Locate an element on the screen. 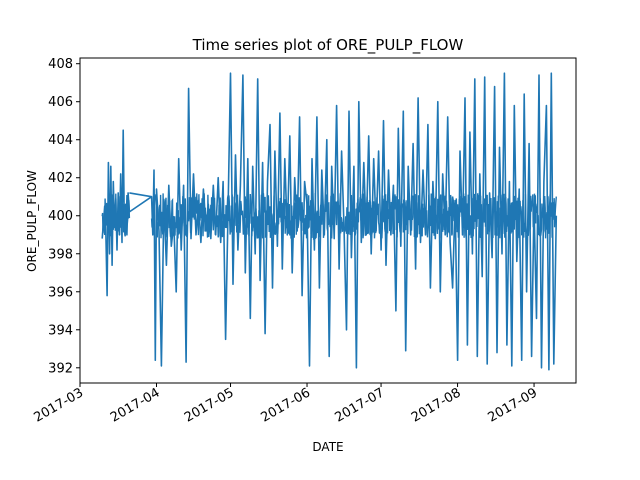 The image size is (640, 480). y-tick-label: 400 is located at coordinates (60, 216).